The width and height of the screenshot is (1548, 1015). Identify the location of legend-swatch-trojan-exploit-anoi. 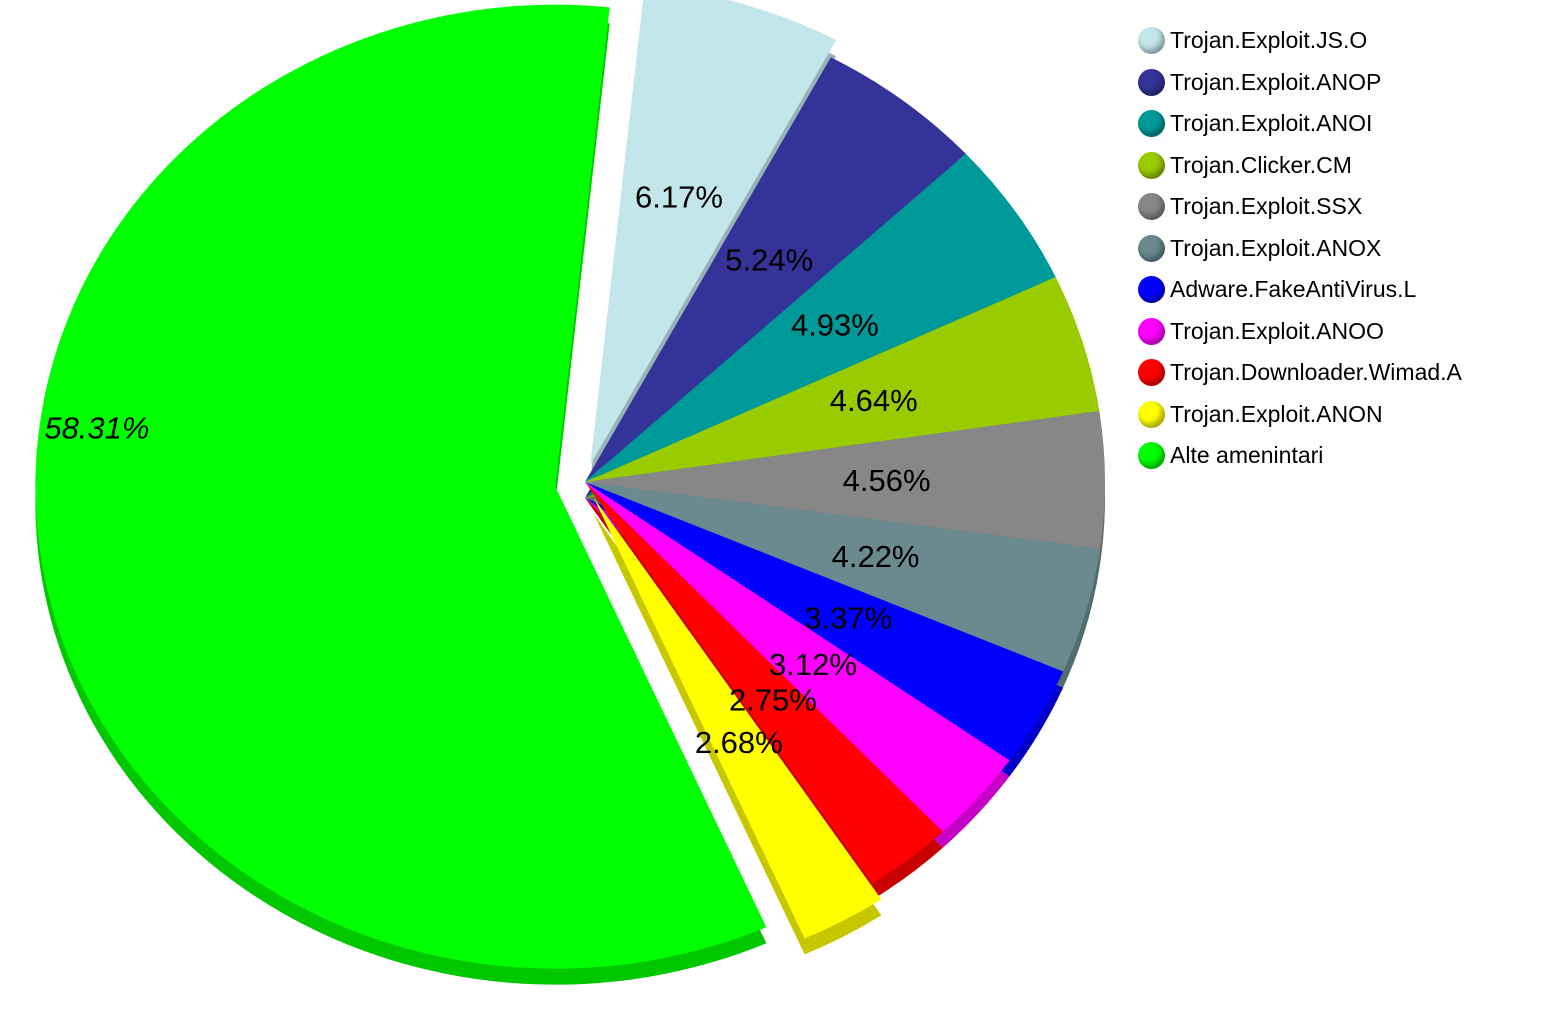
(1151, 124).